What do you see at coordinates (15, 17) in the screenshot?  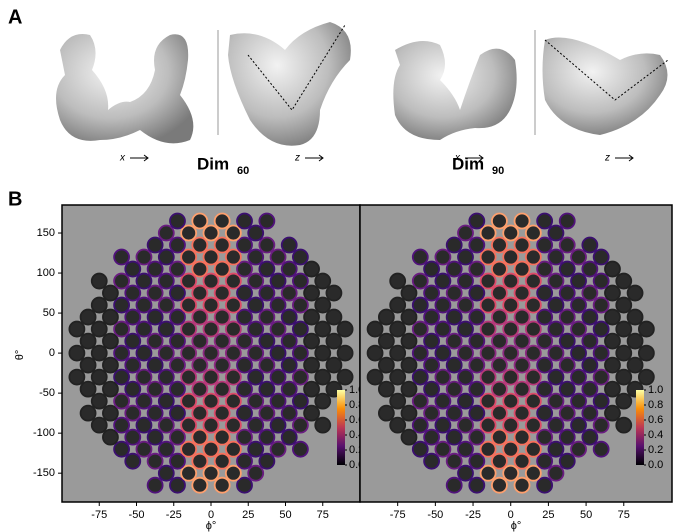 I see `panel-letter: A` at bounding box center [15, 17].